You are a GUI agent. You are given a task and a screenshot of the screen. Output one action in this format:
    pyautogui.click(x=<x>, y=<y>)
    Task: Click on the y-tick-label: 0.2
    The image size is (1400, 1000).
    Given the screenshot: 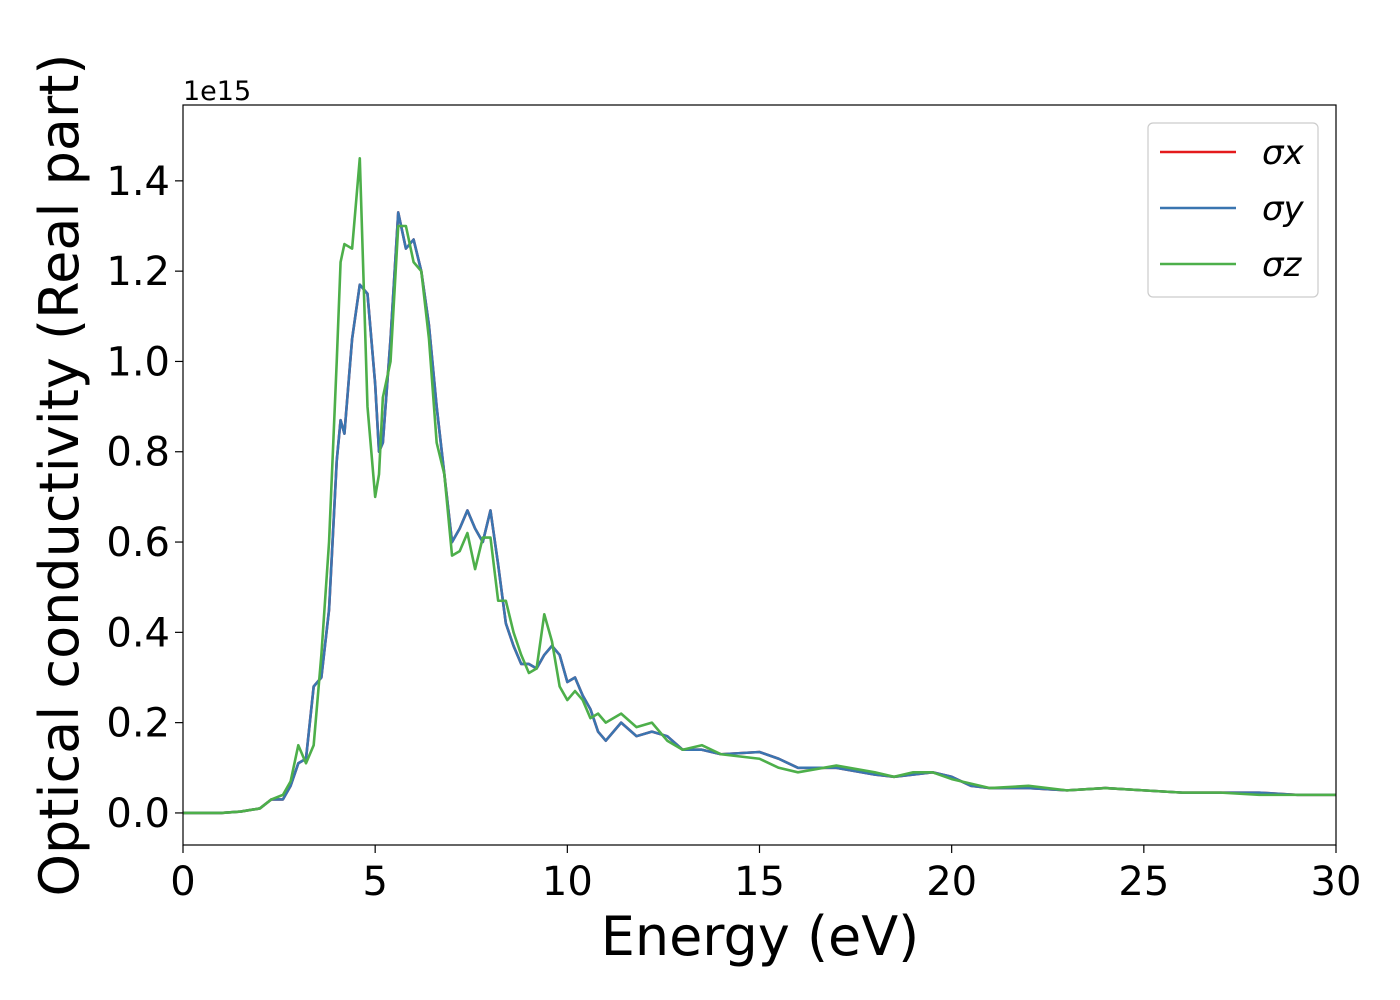 What is the action you would take?
    pyautogui.click(x=138, y=724)
    